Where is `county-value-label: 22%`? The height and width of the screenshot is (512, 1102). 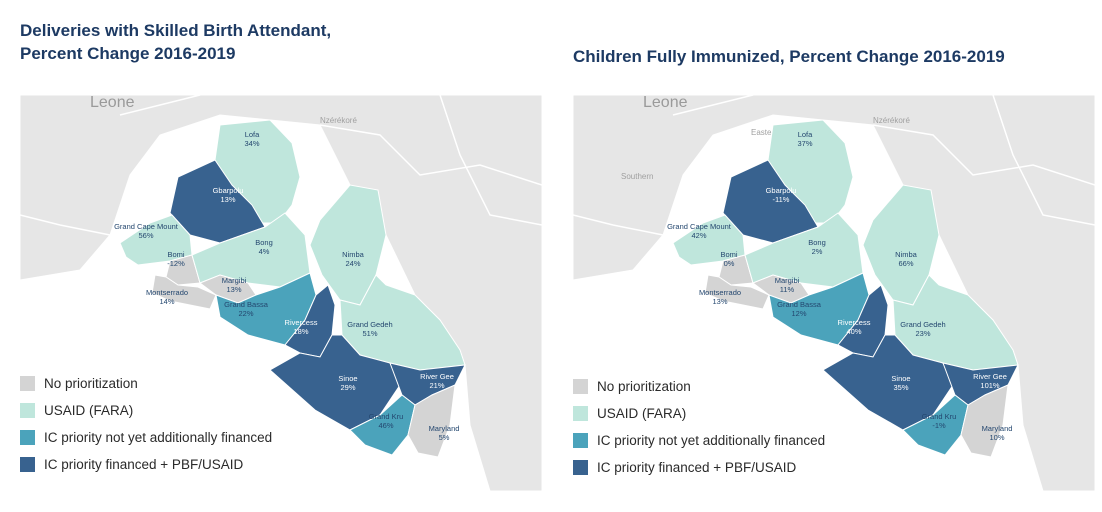
county-value-label: 22% is located at coordinates (245, 313).